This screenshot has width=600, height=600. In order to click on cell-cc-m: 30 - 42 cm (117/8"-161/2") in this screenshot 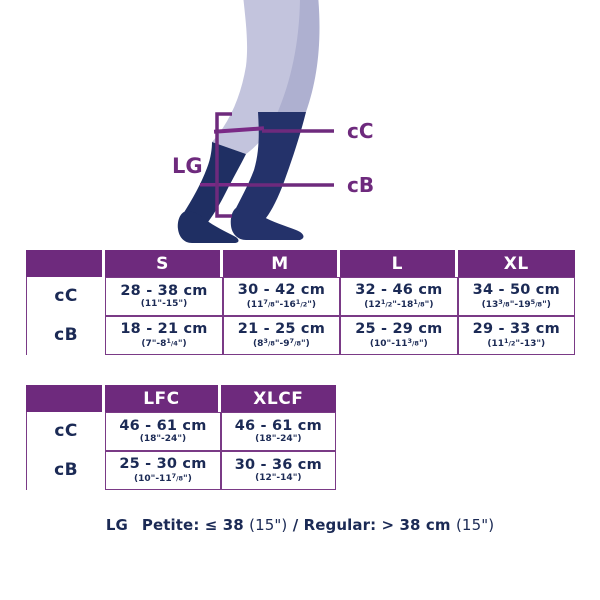, I will do `click(281, 296)`.